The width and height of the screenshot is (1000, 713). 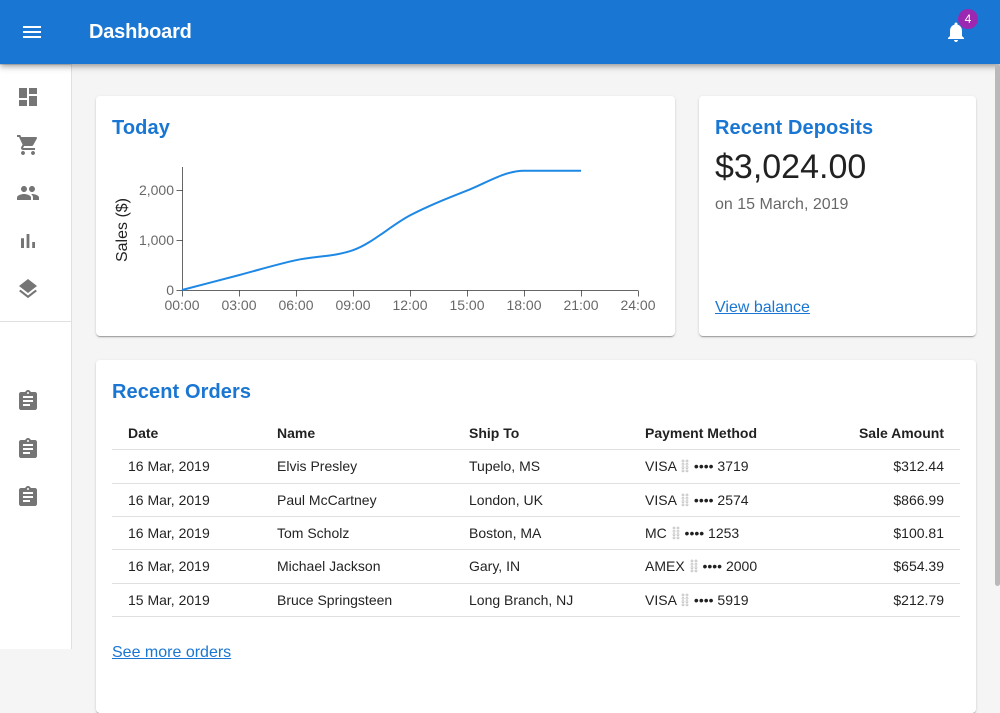 I want to click on svg-text: 24:00, so click(x=637, y=305).